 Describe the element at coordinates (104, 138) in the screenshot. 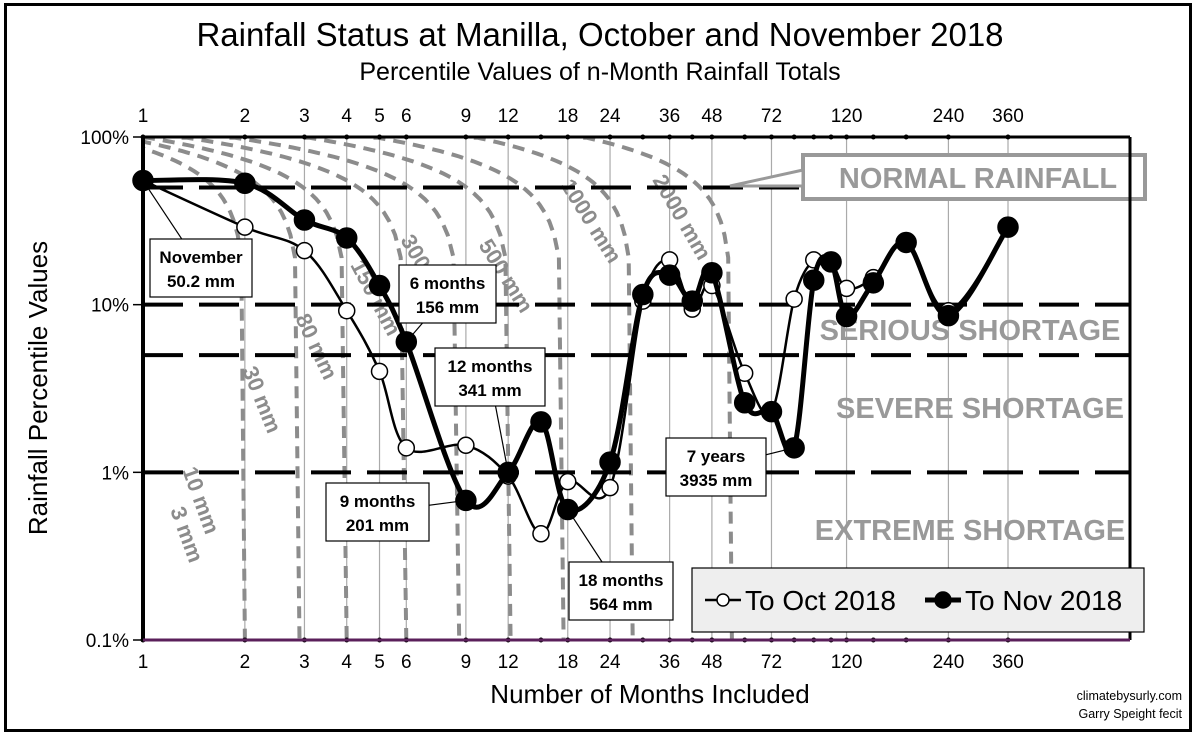

I see `y-tick-label: 100%` at that location.